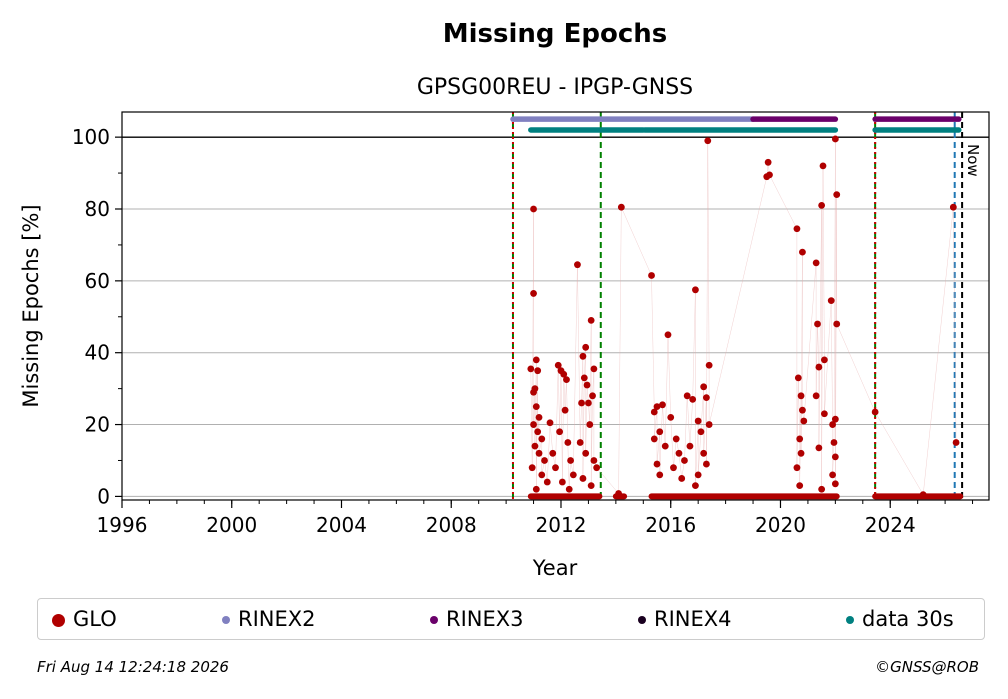  Describe the element at coordinates (31, 305) in the screenshot. I see `y-axis-label: Missing Epochs [%]` at that location.